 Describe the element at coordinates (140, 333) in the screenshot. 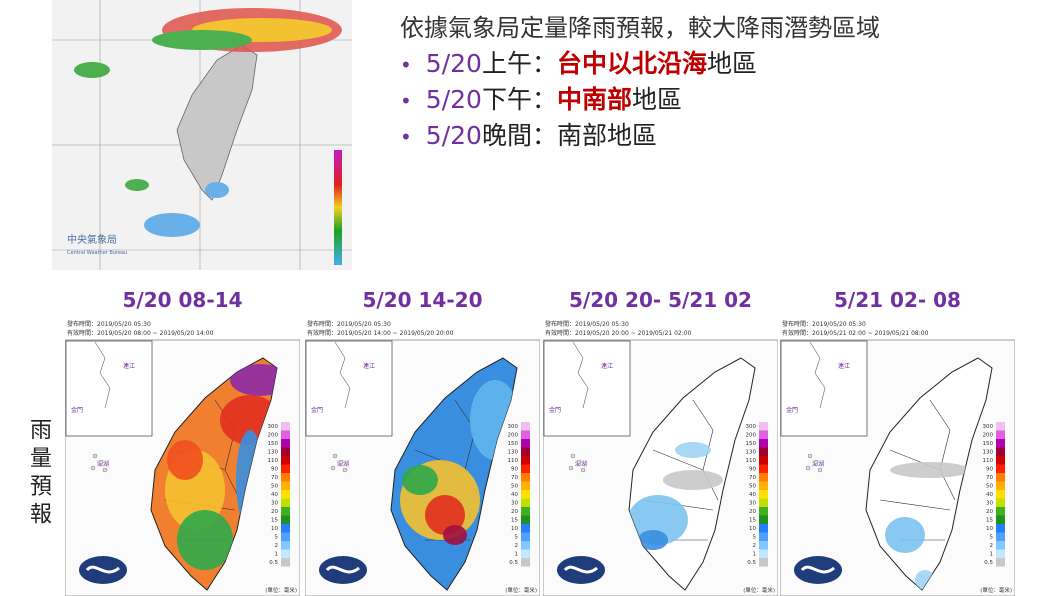

I see `valid-time: 有效時間：2019/05/20 08:00 ~ 2019/05/20 14:00` at that location.